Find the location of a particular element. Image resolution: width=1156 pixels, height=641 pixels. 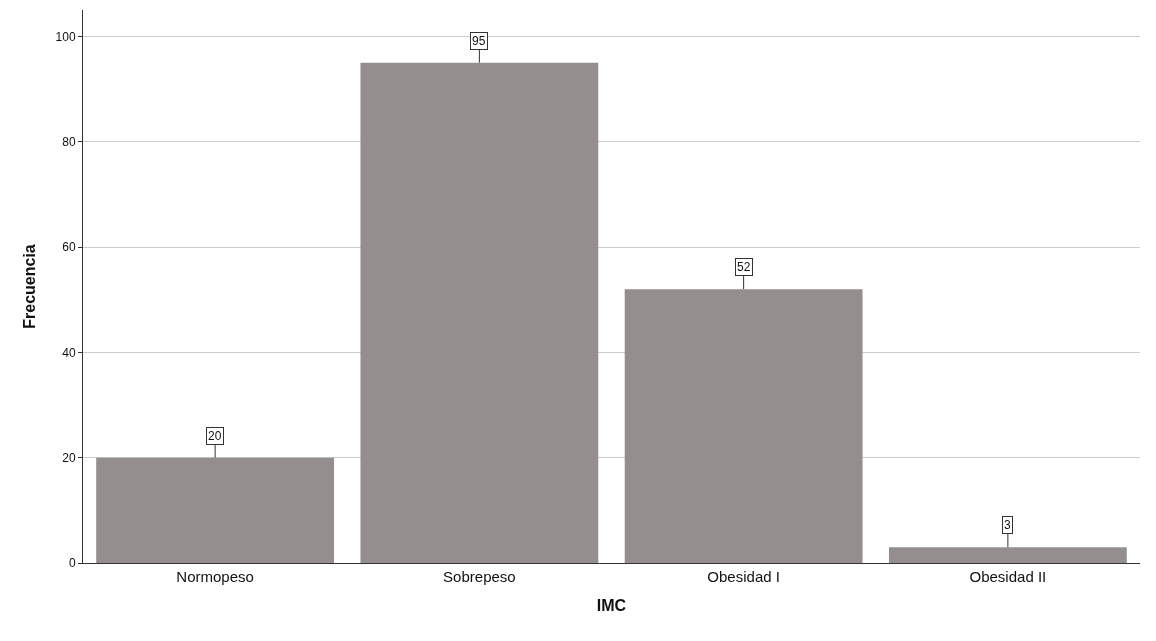

x-tick-label: Sobrepeso is located at coordinates (479, 576).